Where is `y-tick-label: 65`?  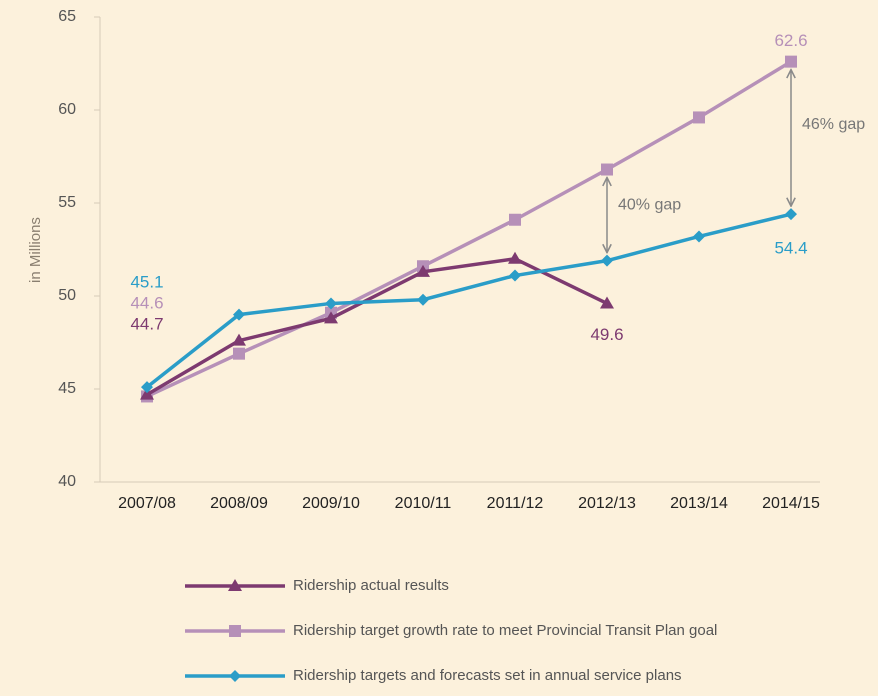
y-tick-label: 65 is located at coordinates (67, 16).